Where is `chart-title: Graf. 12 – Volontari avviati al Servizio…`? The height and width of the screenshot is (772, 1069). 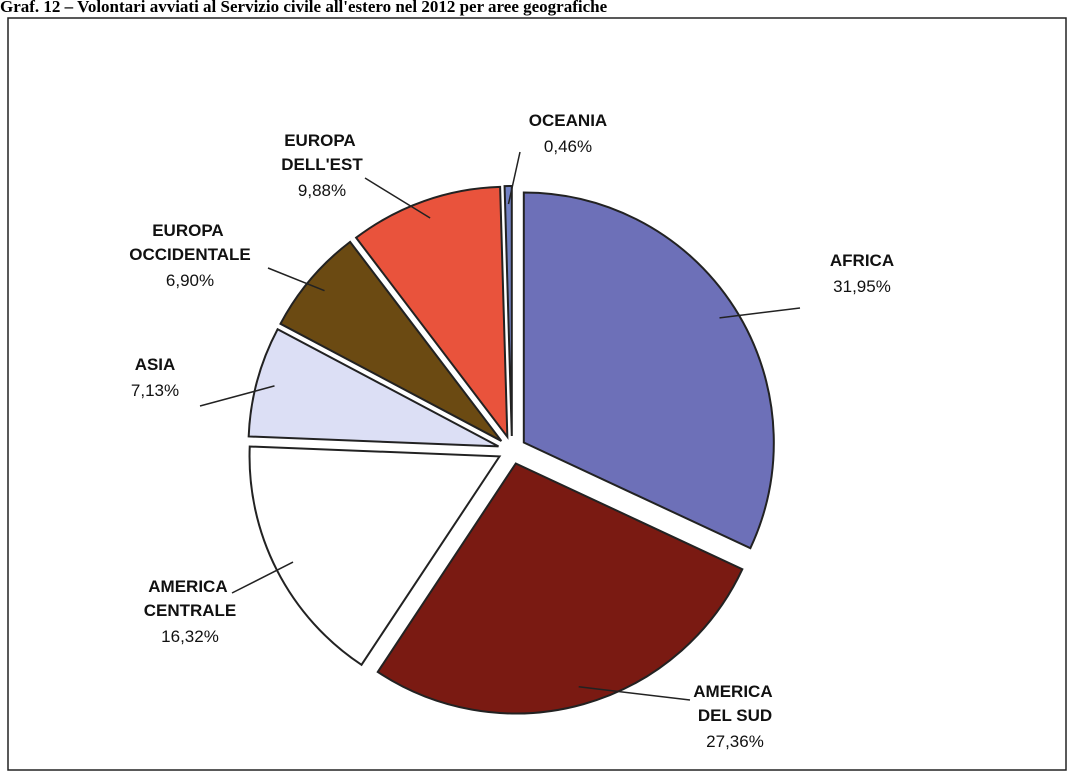 chart-title: Graf. 12 – Volontari avviati al Servizio… is located at coordinates (304, 8).